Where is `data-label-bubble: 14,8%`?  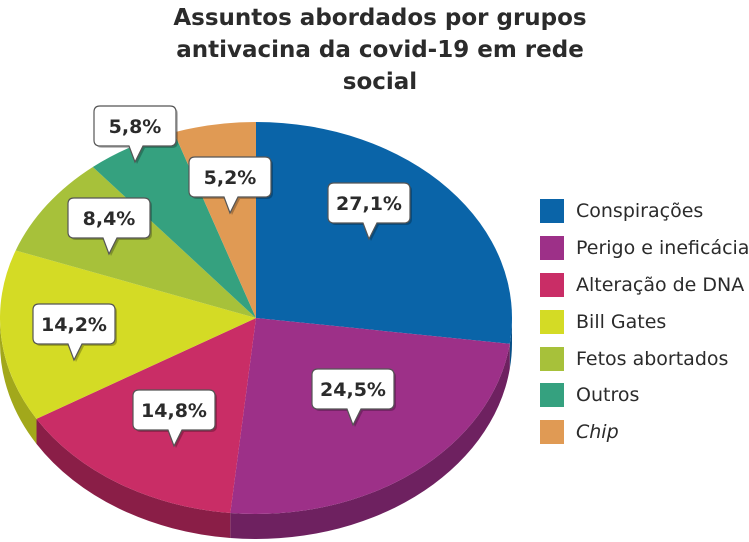
data-label-bubble: 14,8% is located at coordinates (174, 418).